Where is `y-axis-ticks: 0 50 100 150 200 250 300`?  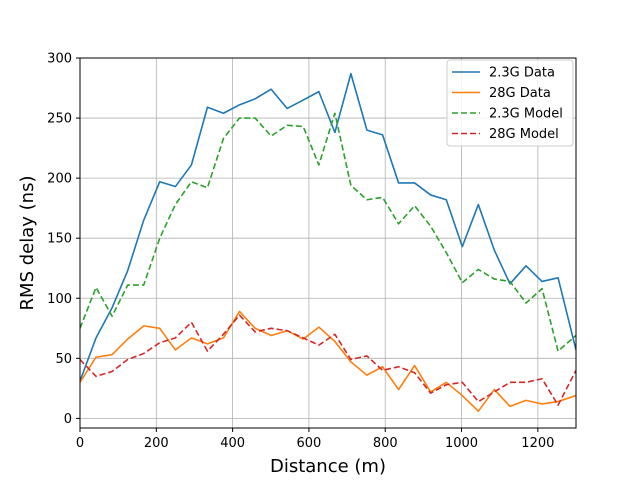
y-axis-ticks: 0 50 100 150 200 250 300 is located at coordinates (63, 239).